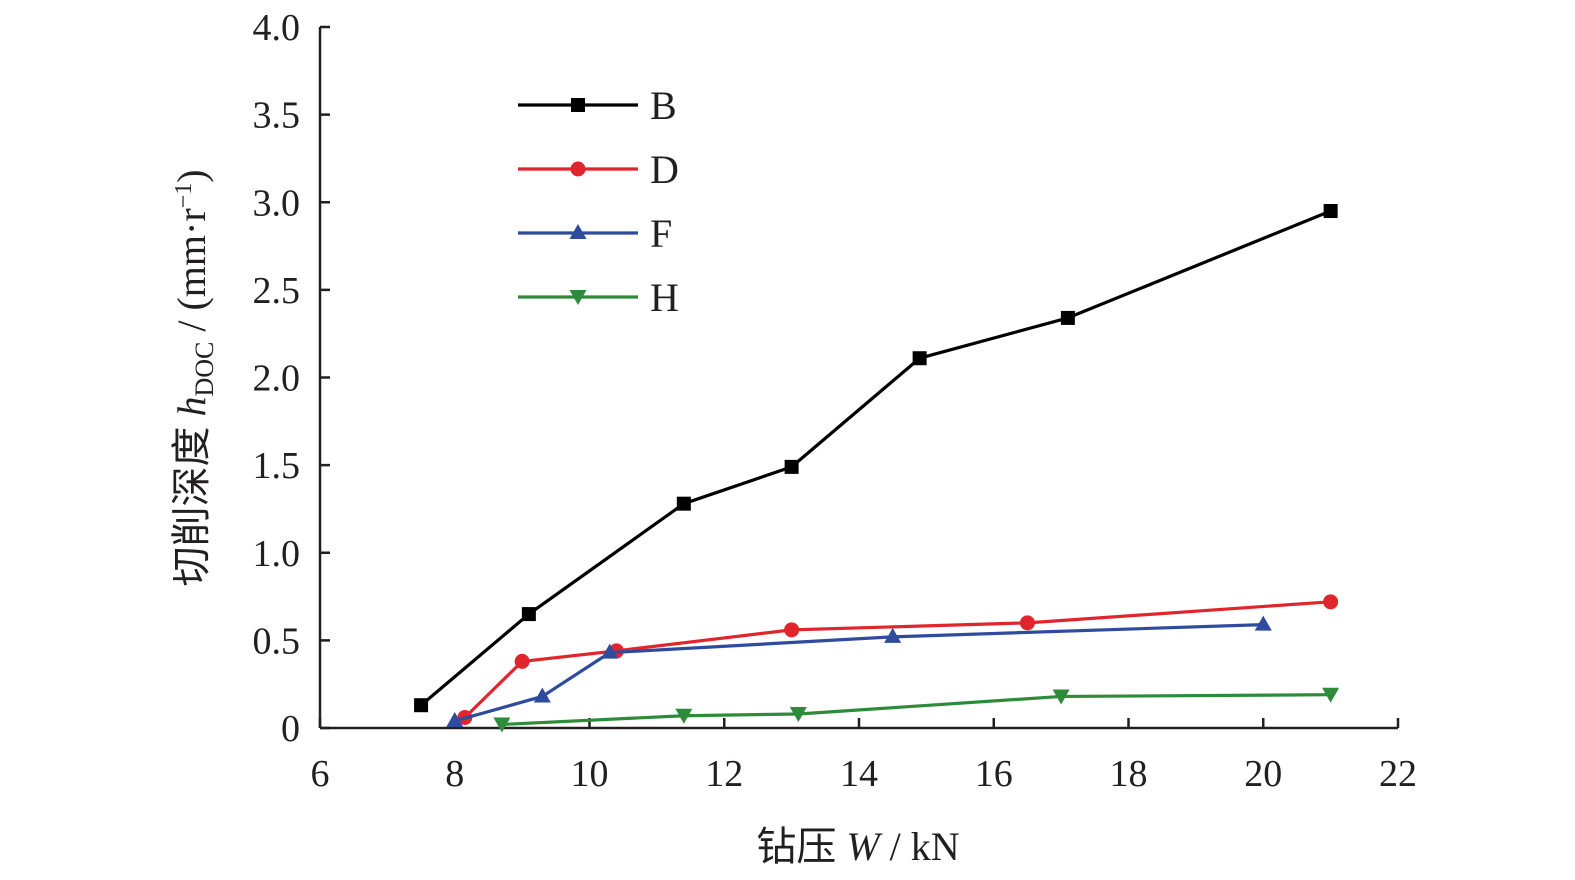 The height and width of the screenshot is (880, 1575). I want to click on legend-entry-f: F, so click(595, 233).